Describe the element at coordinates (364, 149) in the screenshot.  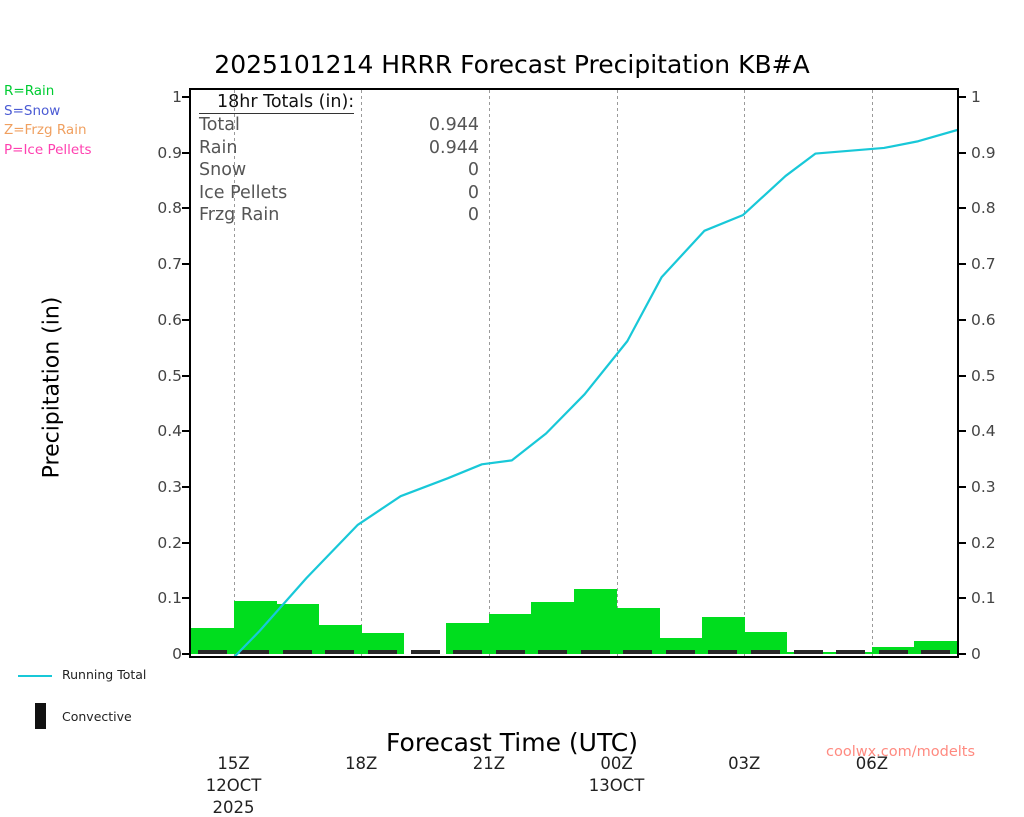
I see `totals-row: Rain 0.944` at that location.